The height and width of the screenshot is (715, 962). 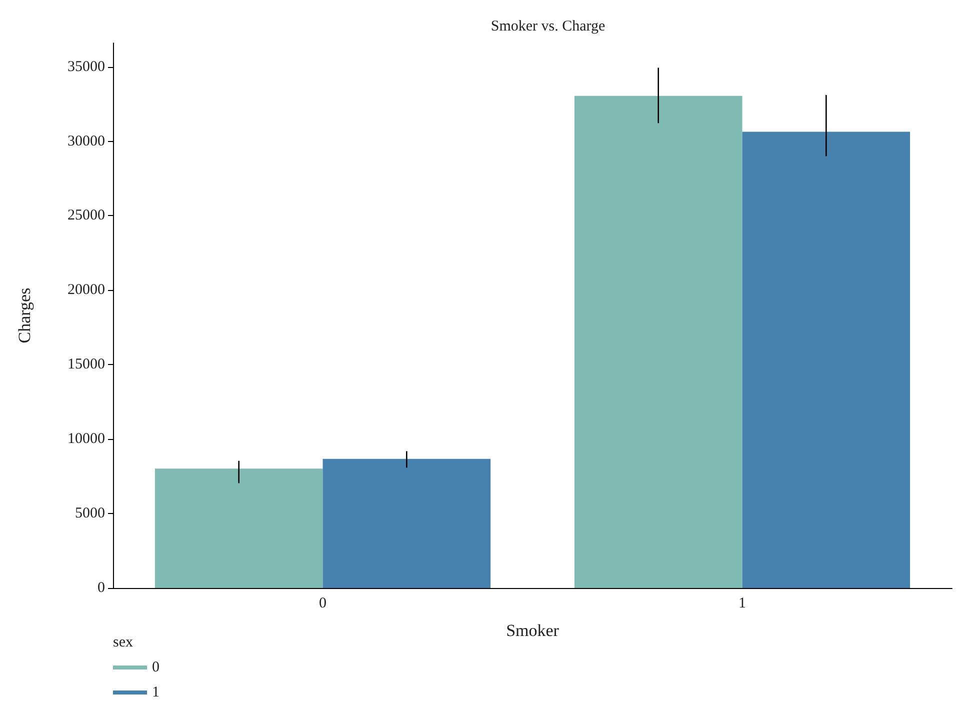 I want to click on y-tick-label: 0, so click(x=101, y=588).